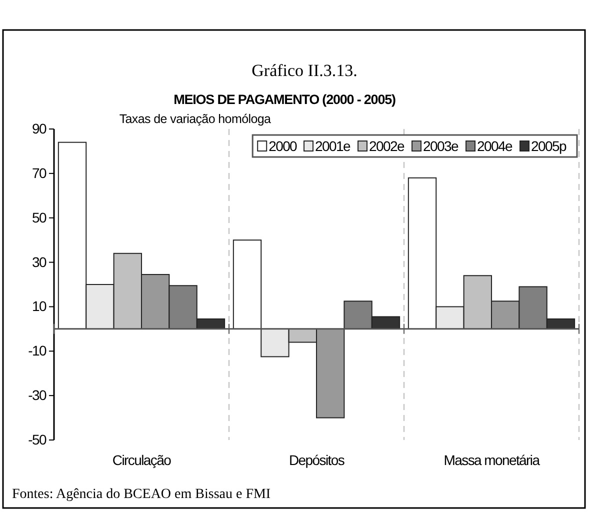 This screenshot has width=589, height=512. Describe the element at coordinates (283, 146) in the screenshot. I see `legend-label: 2000` at that location.